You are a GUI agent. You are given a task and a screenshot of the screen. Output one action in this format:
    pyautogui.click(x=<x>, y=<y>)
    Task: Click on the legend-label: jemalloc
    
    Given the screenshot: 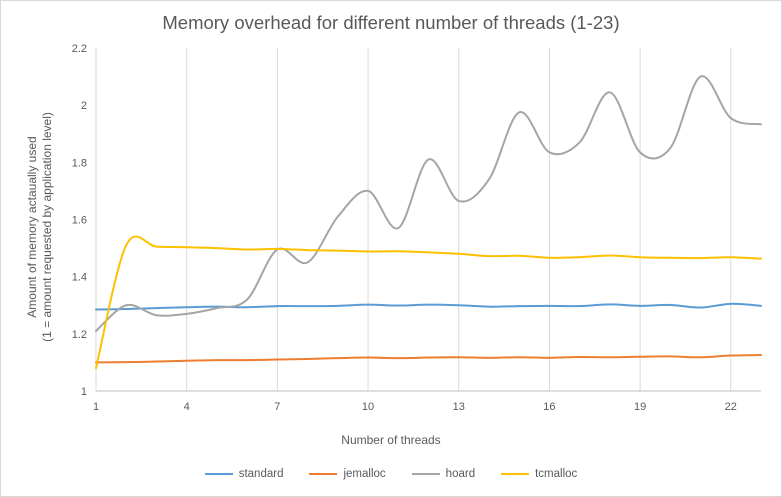 What is the action you would take?
    pyautogui.click(x=364, y=474)
    